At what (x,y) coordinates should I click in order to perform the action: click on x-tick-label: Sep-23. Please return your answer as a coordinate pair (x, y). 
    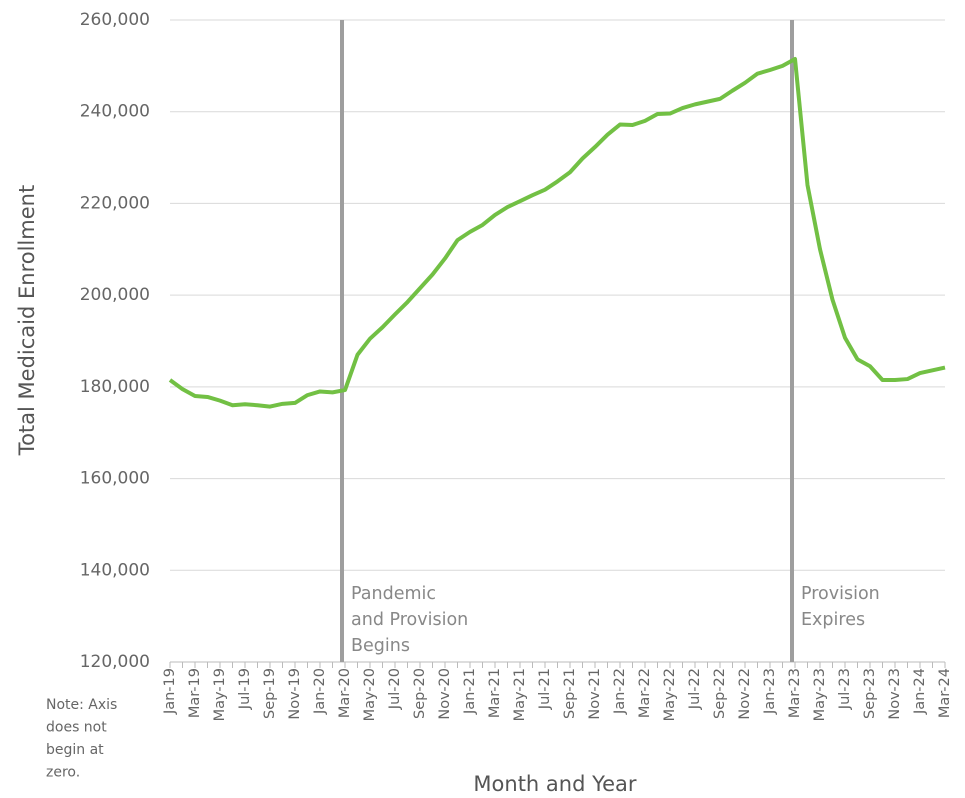
    Looking at the image, I should click on (870, 693).